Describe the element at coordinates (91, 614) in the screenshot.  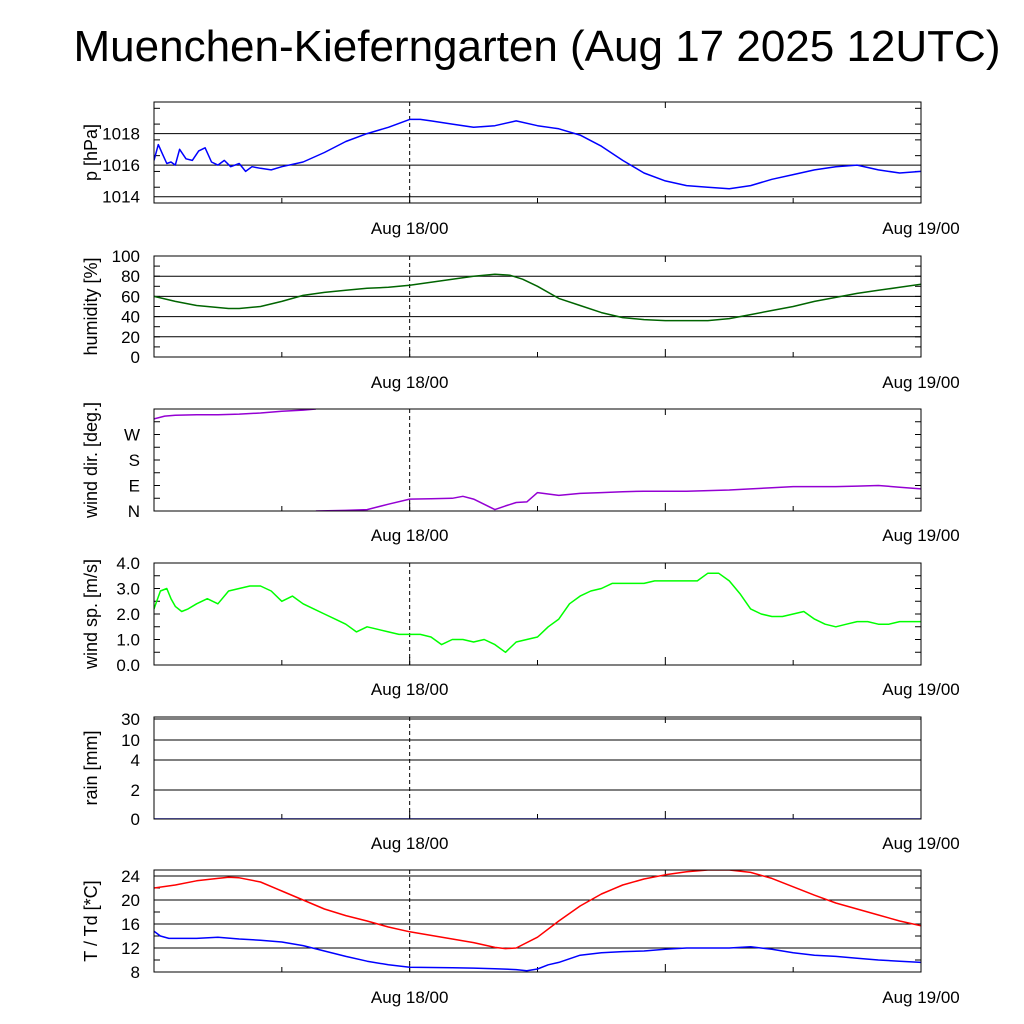
I see `y-axis-label: wind sp. [m/s]` at that location.